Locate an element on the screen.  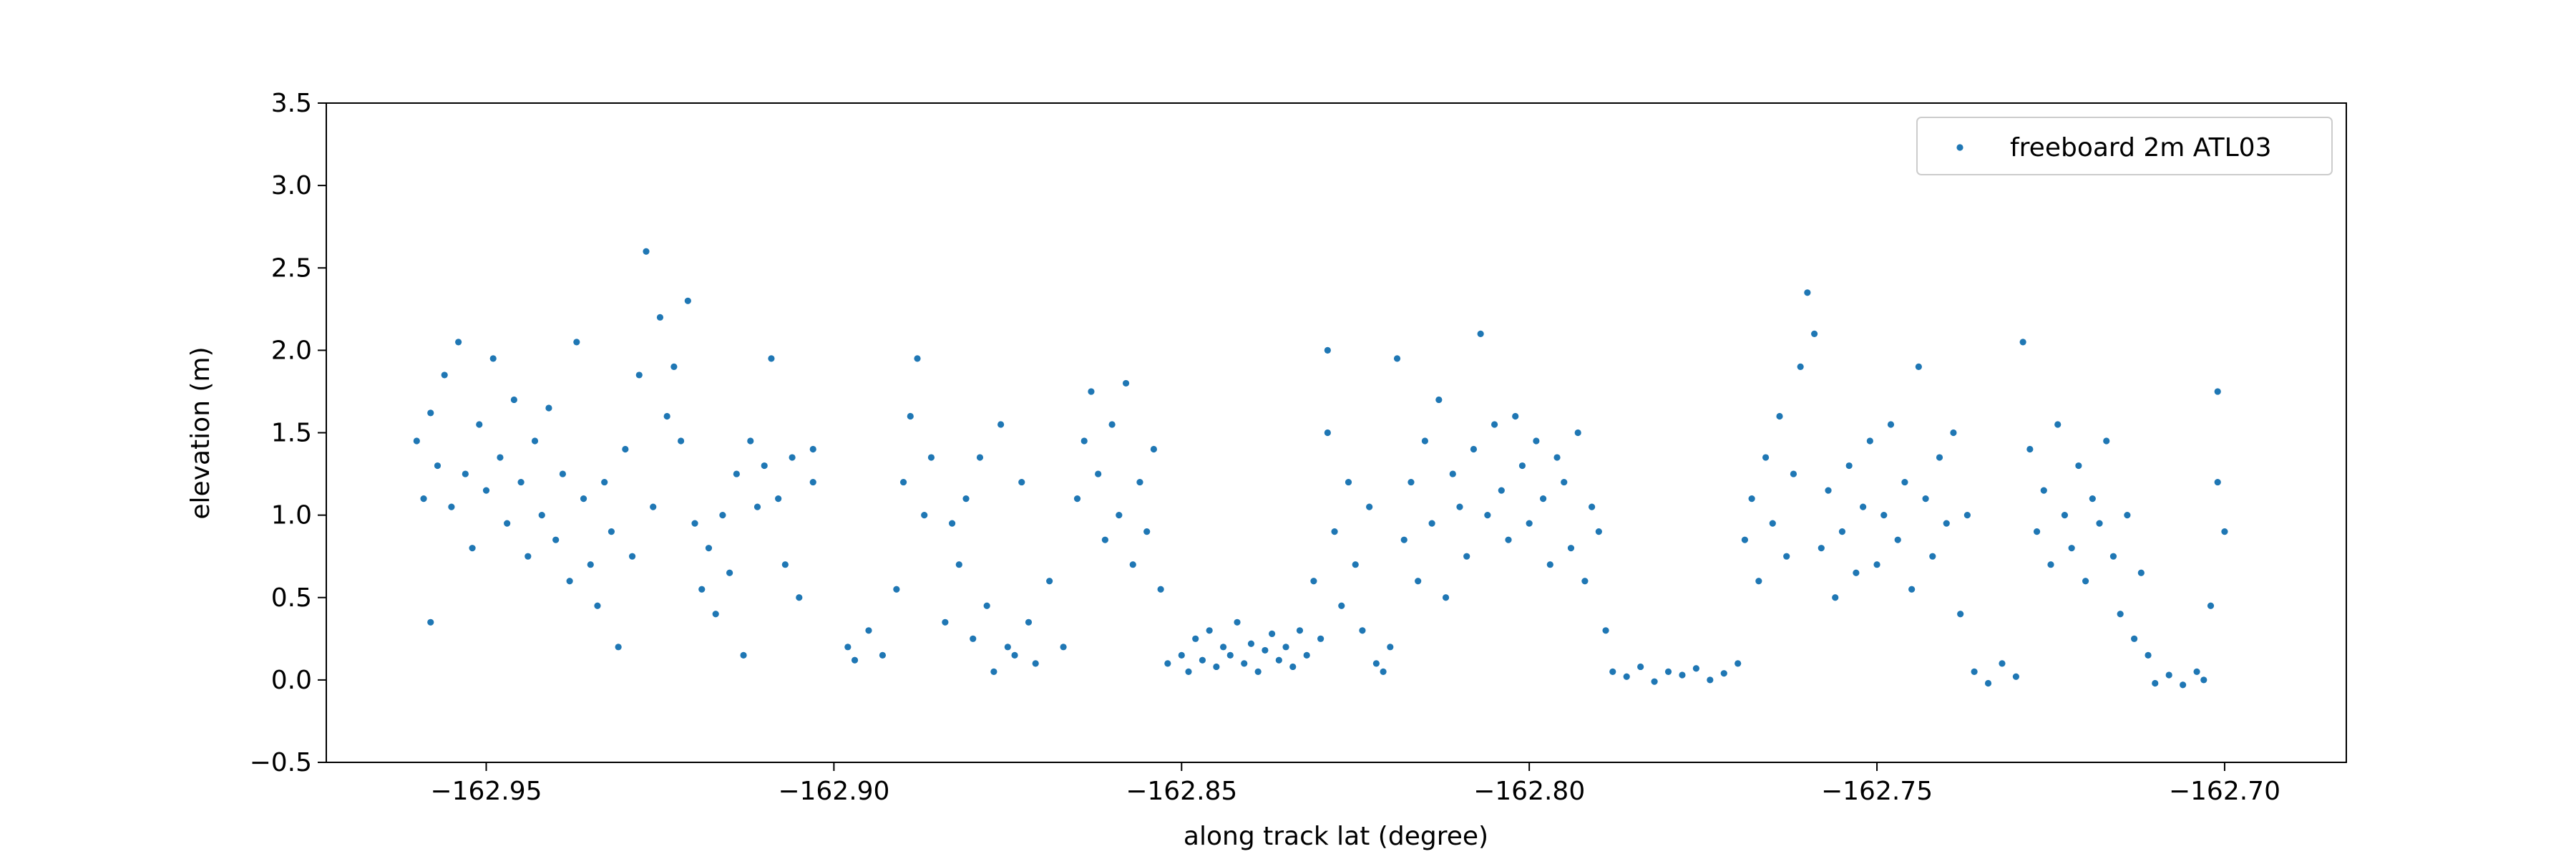
x-tick-label: −162.85 is located at coordinates (1181, 791).